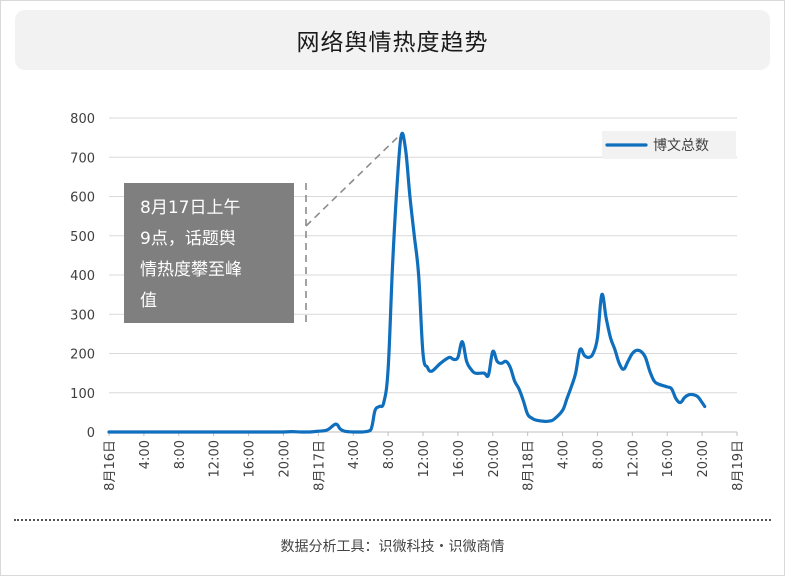 Image resolution: width=785 pixels, height=576 pixels. Describe the element at coordinates (209, 253) in the screenshot. I see `annotation-box` at that location.